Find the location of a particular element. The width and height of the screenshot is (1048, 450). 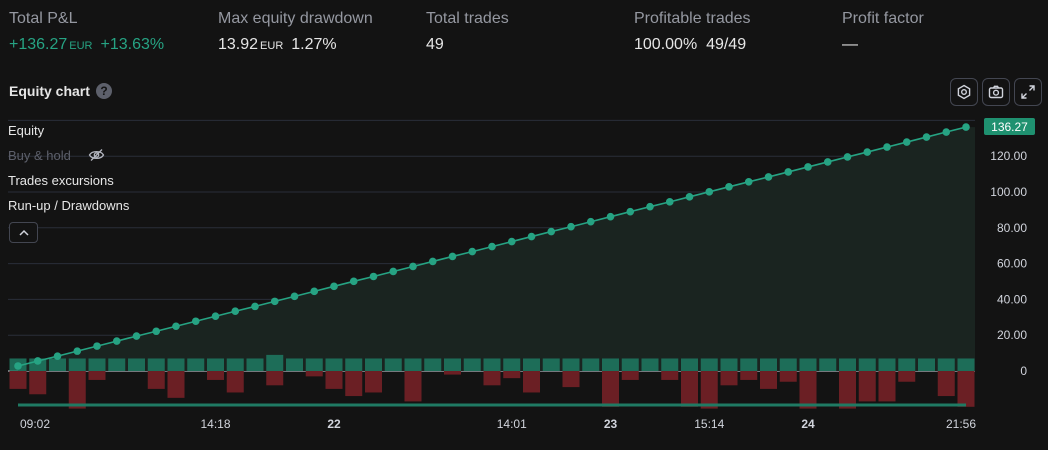

eye-off-icon is located at coordinates (96, 155).